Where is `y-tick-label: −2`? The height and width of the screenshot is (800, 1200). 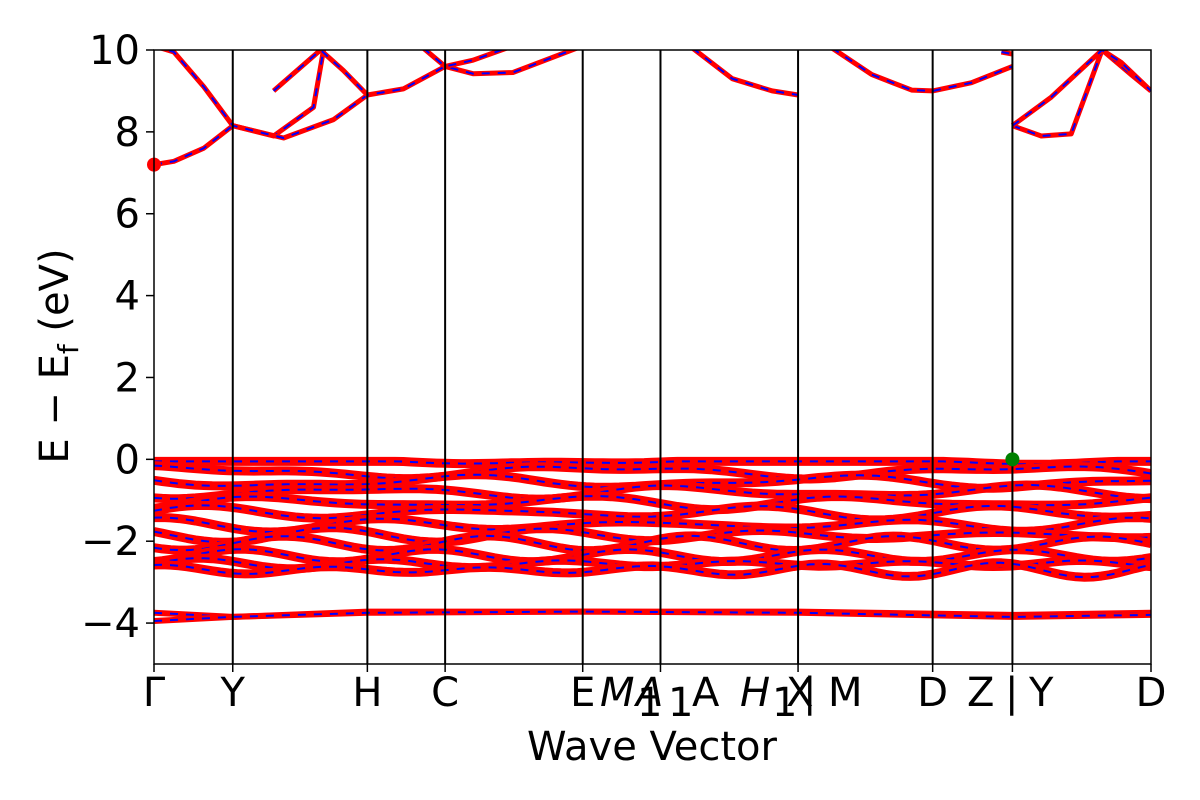
y-tick-label: −2 is located at coordinates (110, 542).